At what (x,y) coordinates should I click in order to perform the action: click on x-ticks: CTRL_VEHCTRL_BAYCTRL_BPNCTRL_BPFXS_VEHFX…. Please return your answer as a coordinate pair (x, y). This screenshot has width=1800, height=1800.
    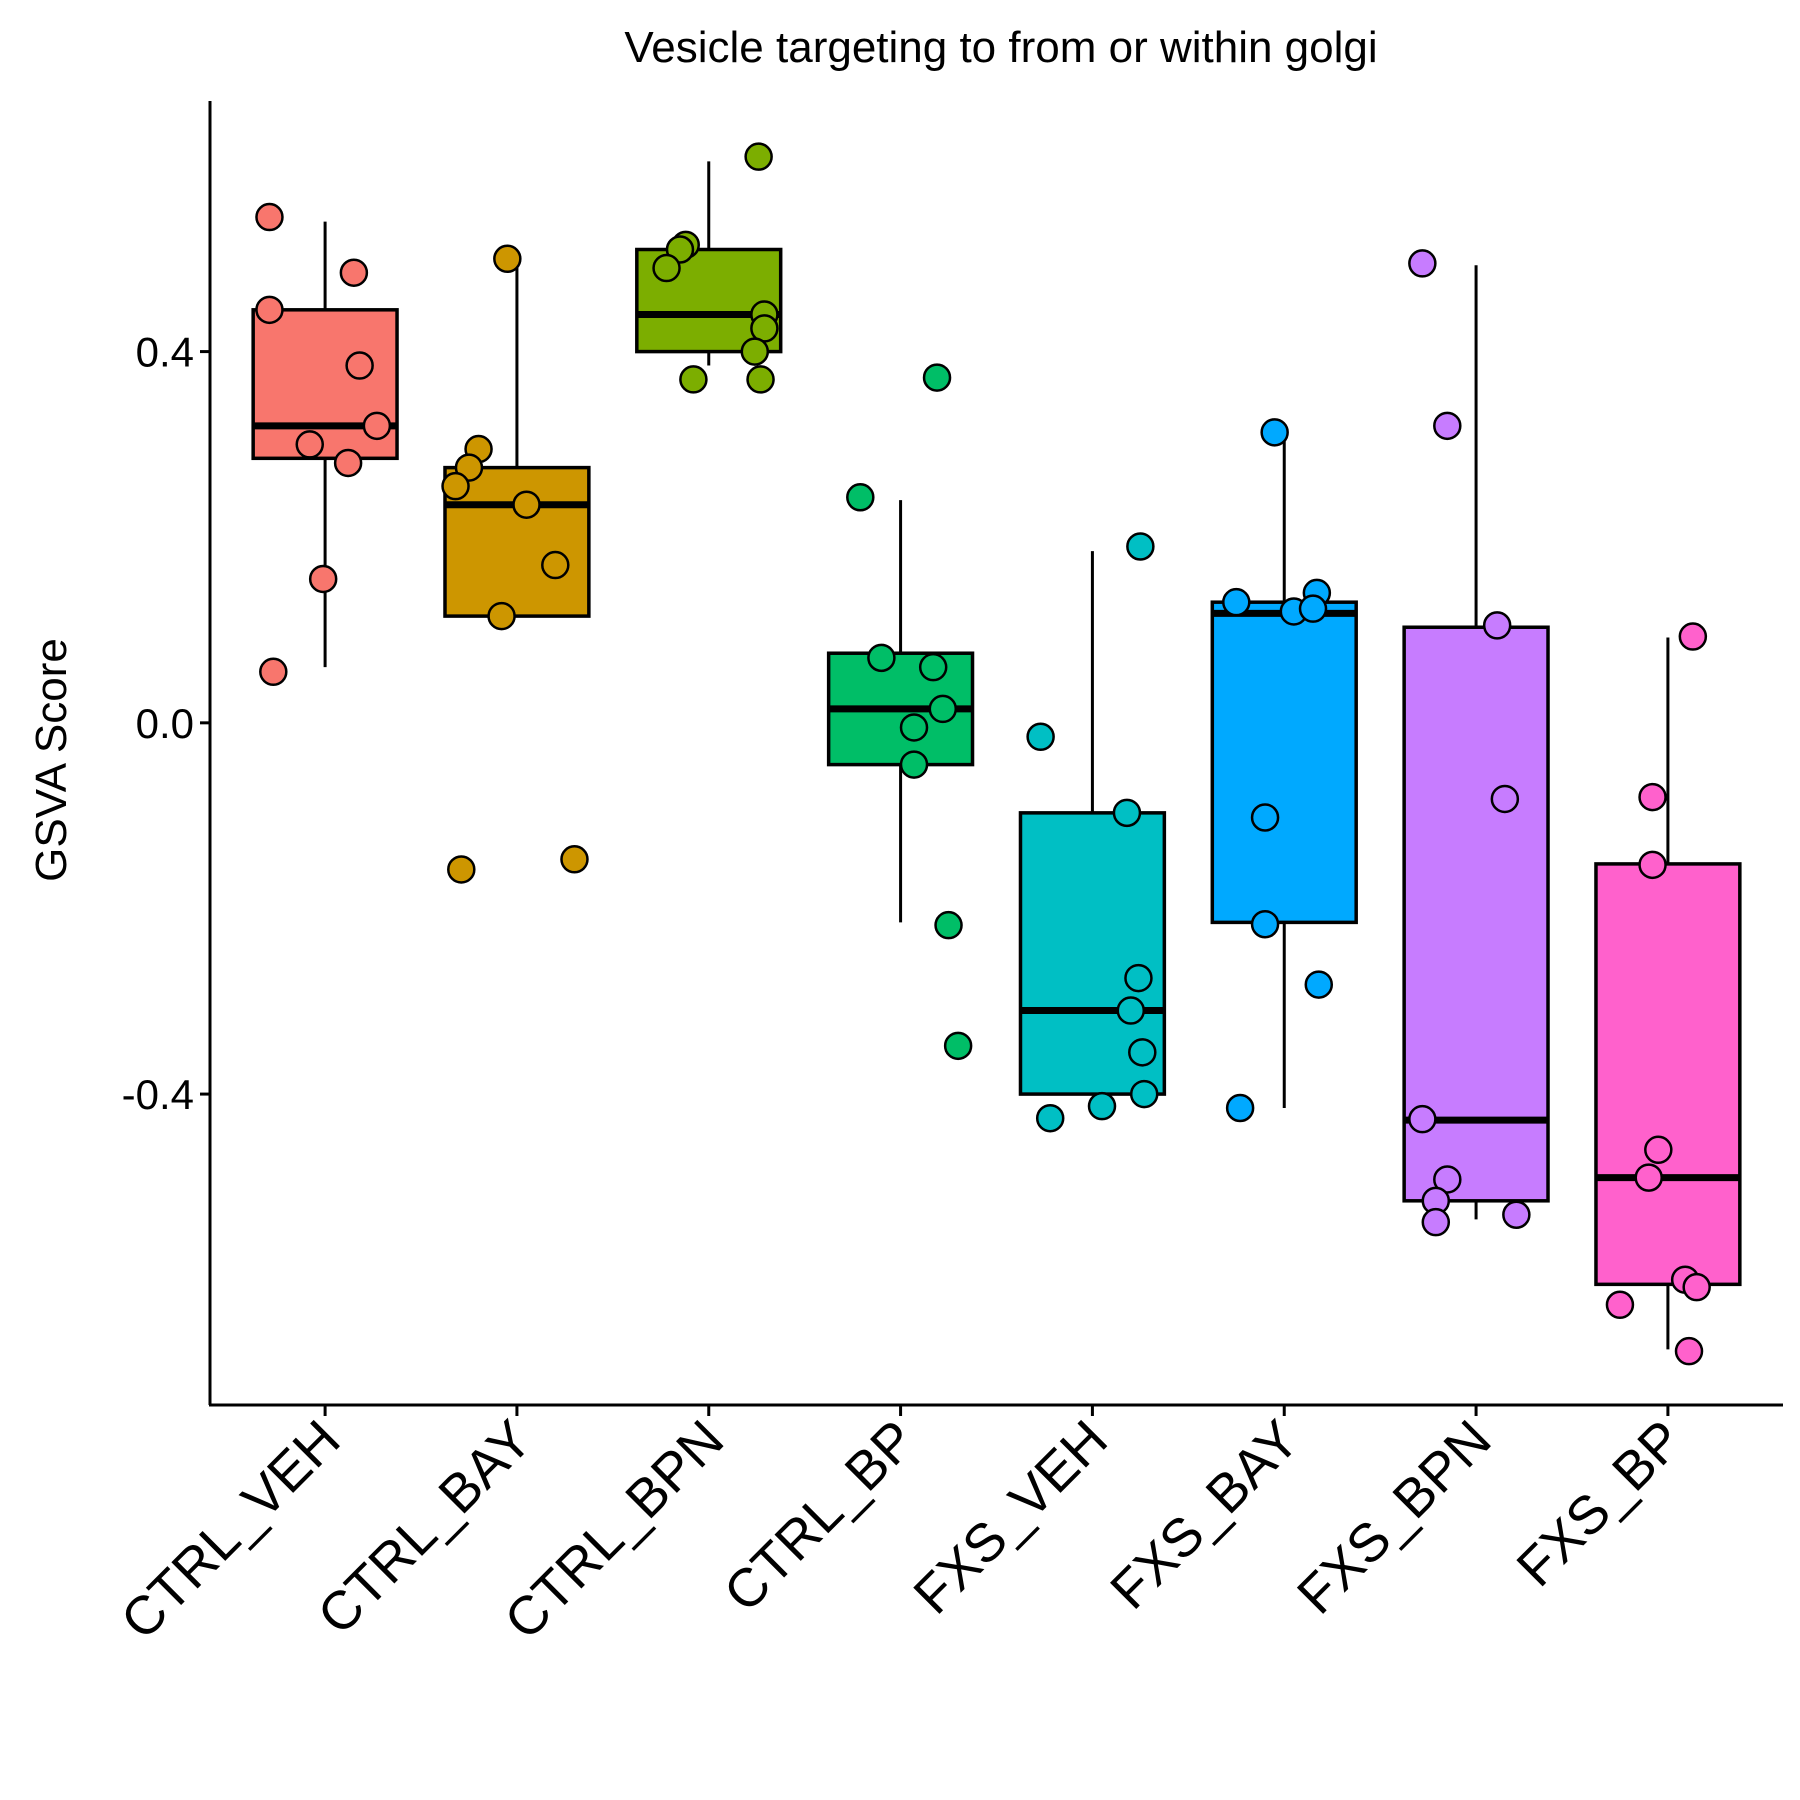
    Looking at the image, I should click on (902, 1528).